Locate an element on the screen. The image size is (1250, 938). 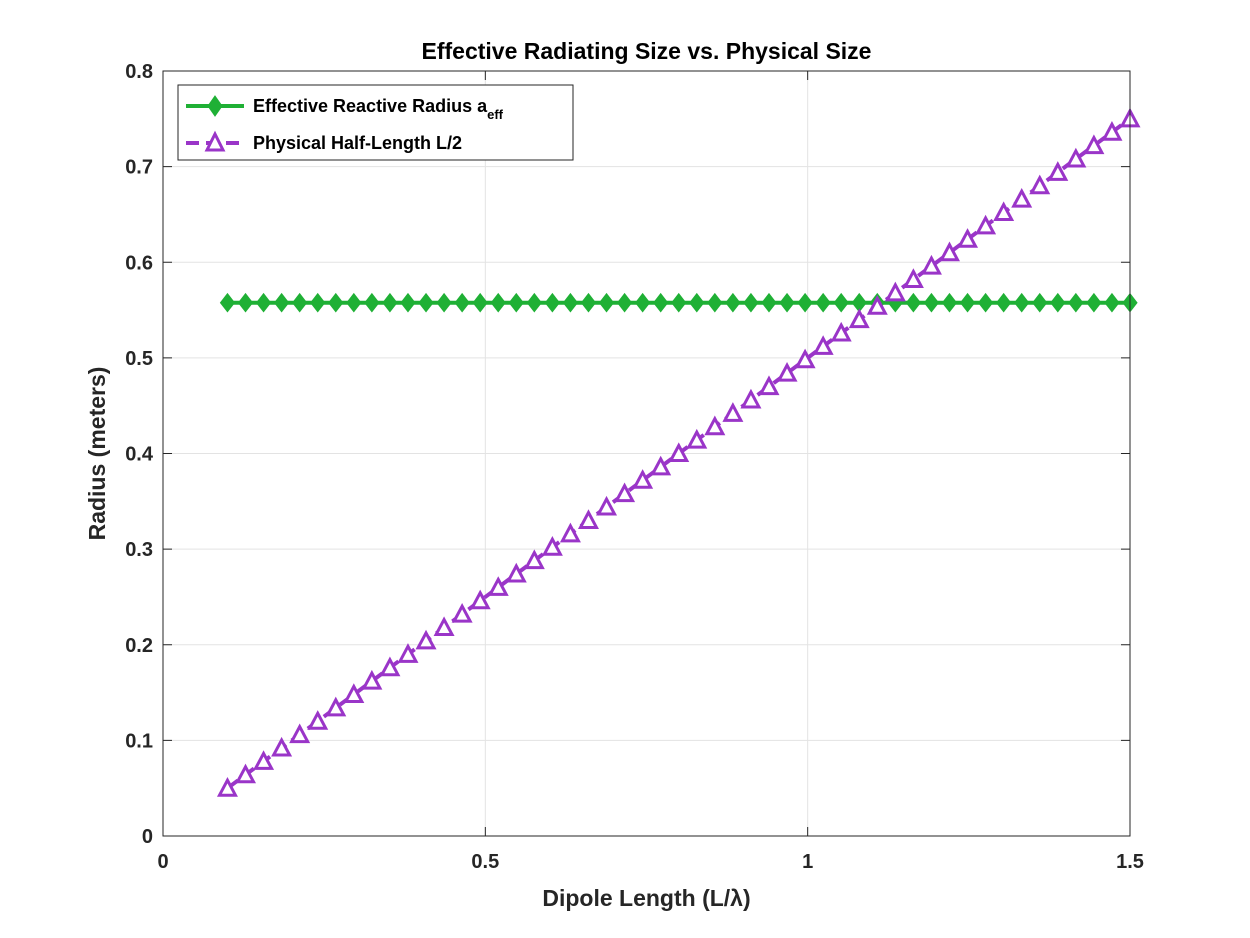
legend-label-effective-radius-subscript: eff is located at coordinates (495, 114).